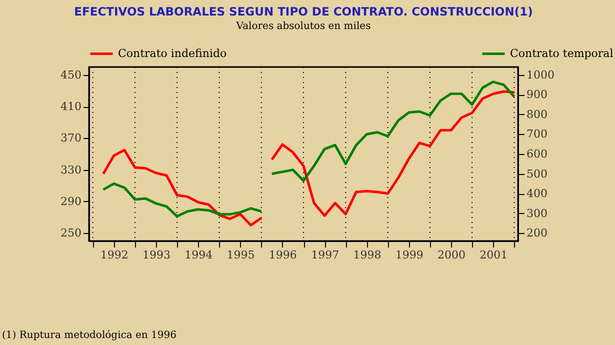  I want to click on x-tick-label: 2000, so click(451, 255).